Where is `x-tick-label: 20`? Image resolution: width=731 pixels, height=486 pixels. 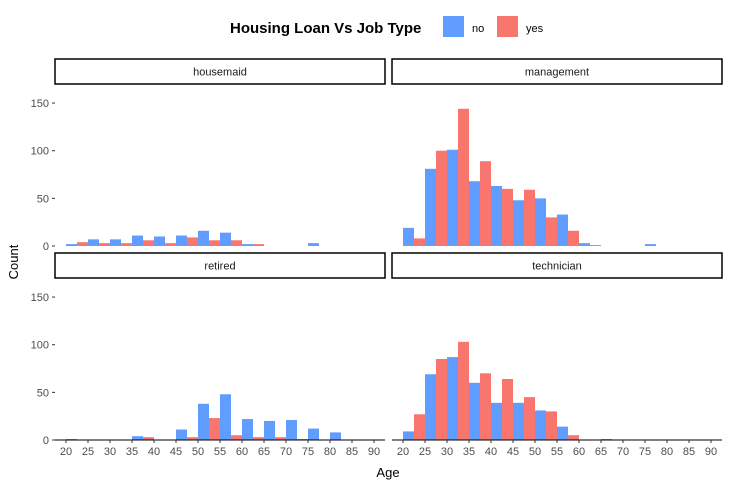
x-tick-label: 20 is located at coordinates (403, 452).